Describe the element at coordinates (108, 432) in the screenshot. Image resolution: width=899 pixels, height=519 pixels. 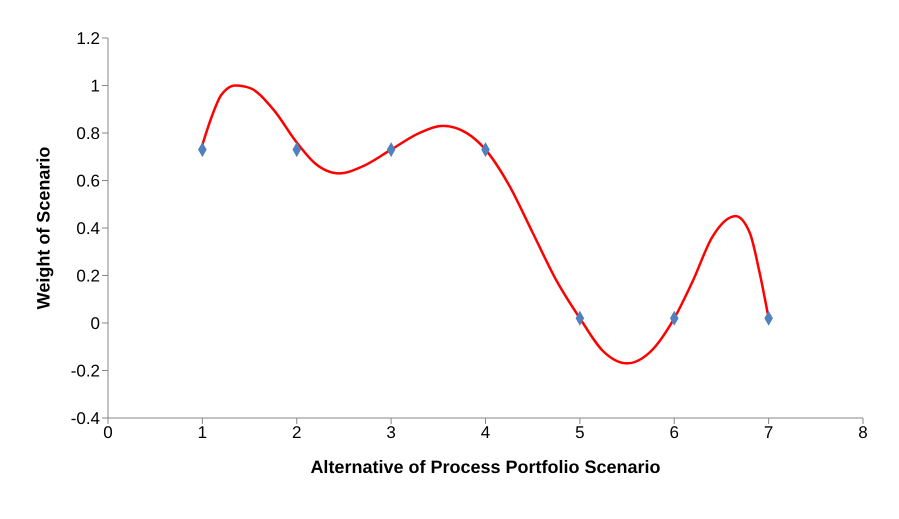
I see `x-tick-label: 0` at that location.